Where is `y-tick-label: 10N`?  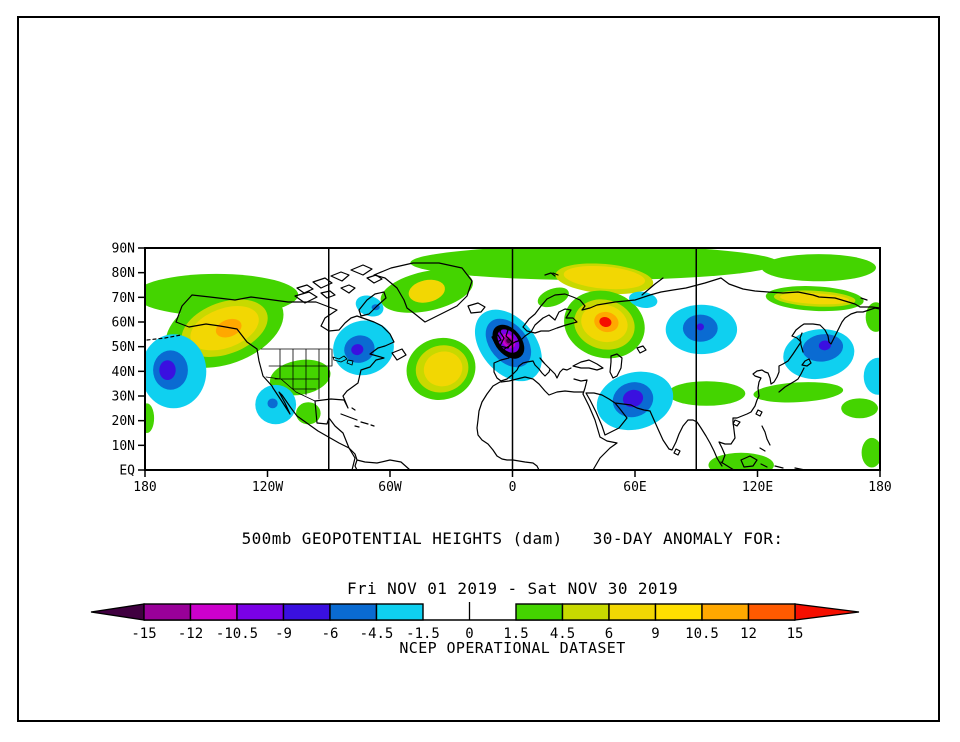
y-tick-label: 10N is located at coordinates (123, 446).